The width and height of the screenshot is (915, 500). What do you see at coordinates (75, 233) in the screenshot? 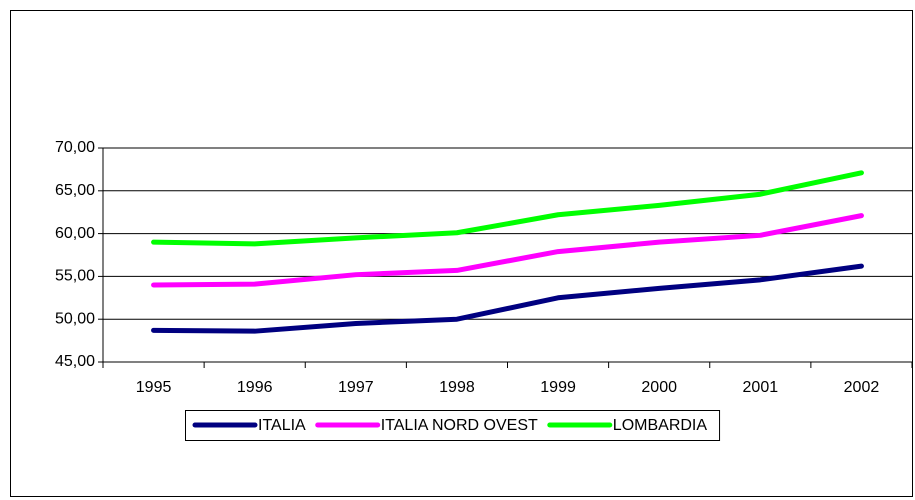
I see `y-tick-label: 60,00` at bounding box center [75, 233].